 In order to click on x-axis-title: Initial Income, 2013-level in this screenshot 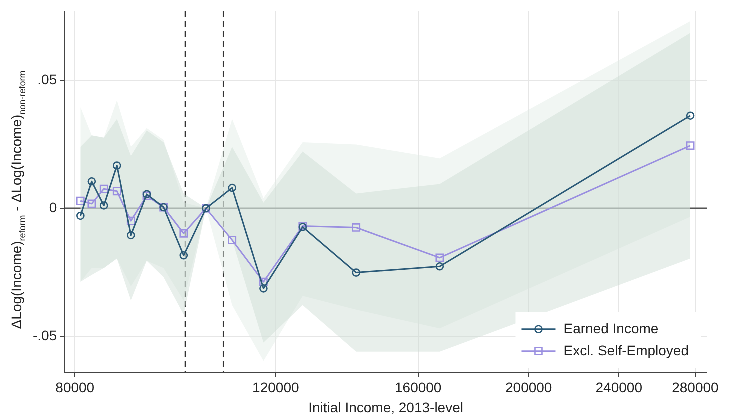, I will do `click(386, 407)`.